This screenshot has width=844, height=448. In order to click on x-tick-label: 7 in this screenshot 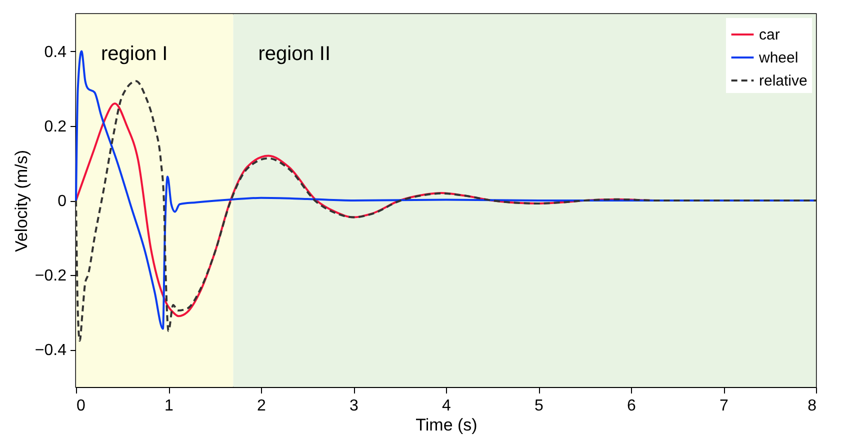, I will do `click(724, 406)`.